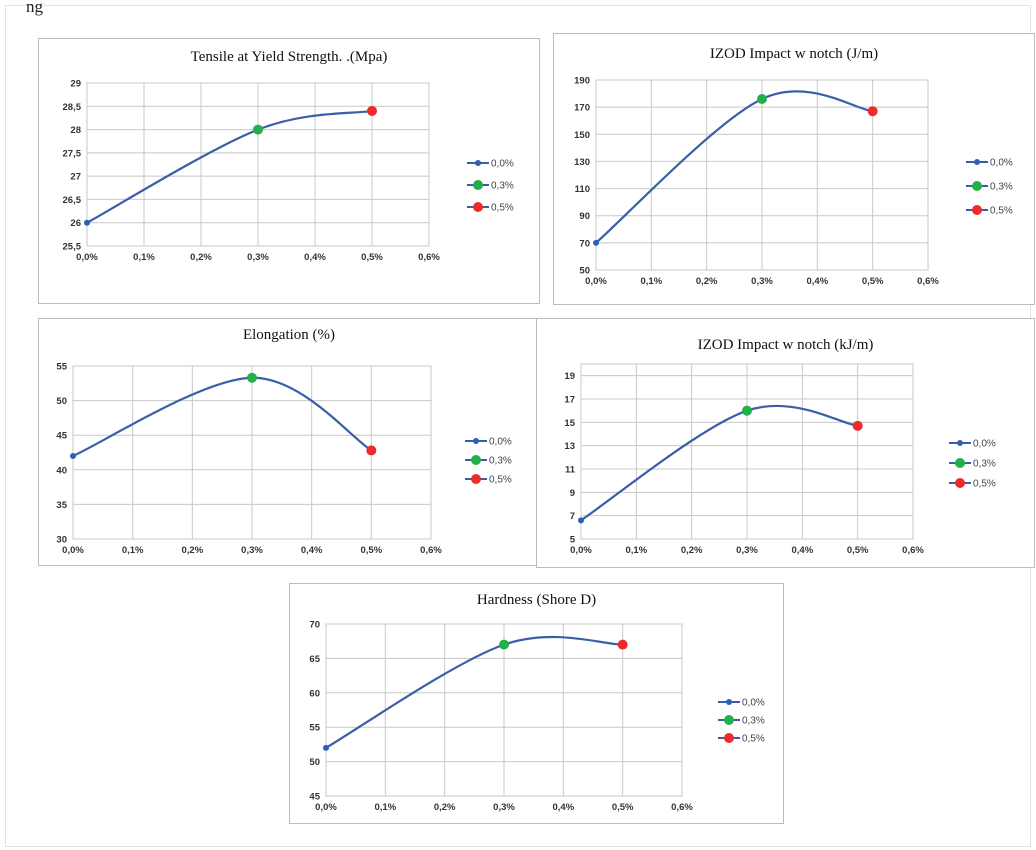 The image size is (1036, 850). I want to click on y-tick-label: 27, so click(75, 177).